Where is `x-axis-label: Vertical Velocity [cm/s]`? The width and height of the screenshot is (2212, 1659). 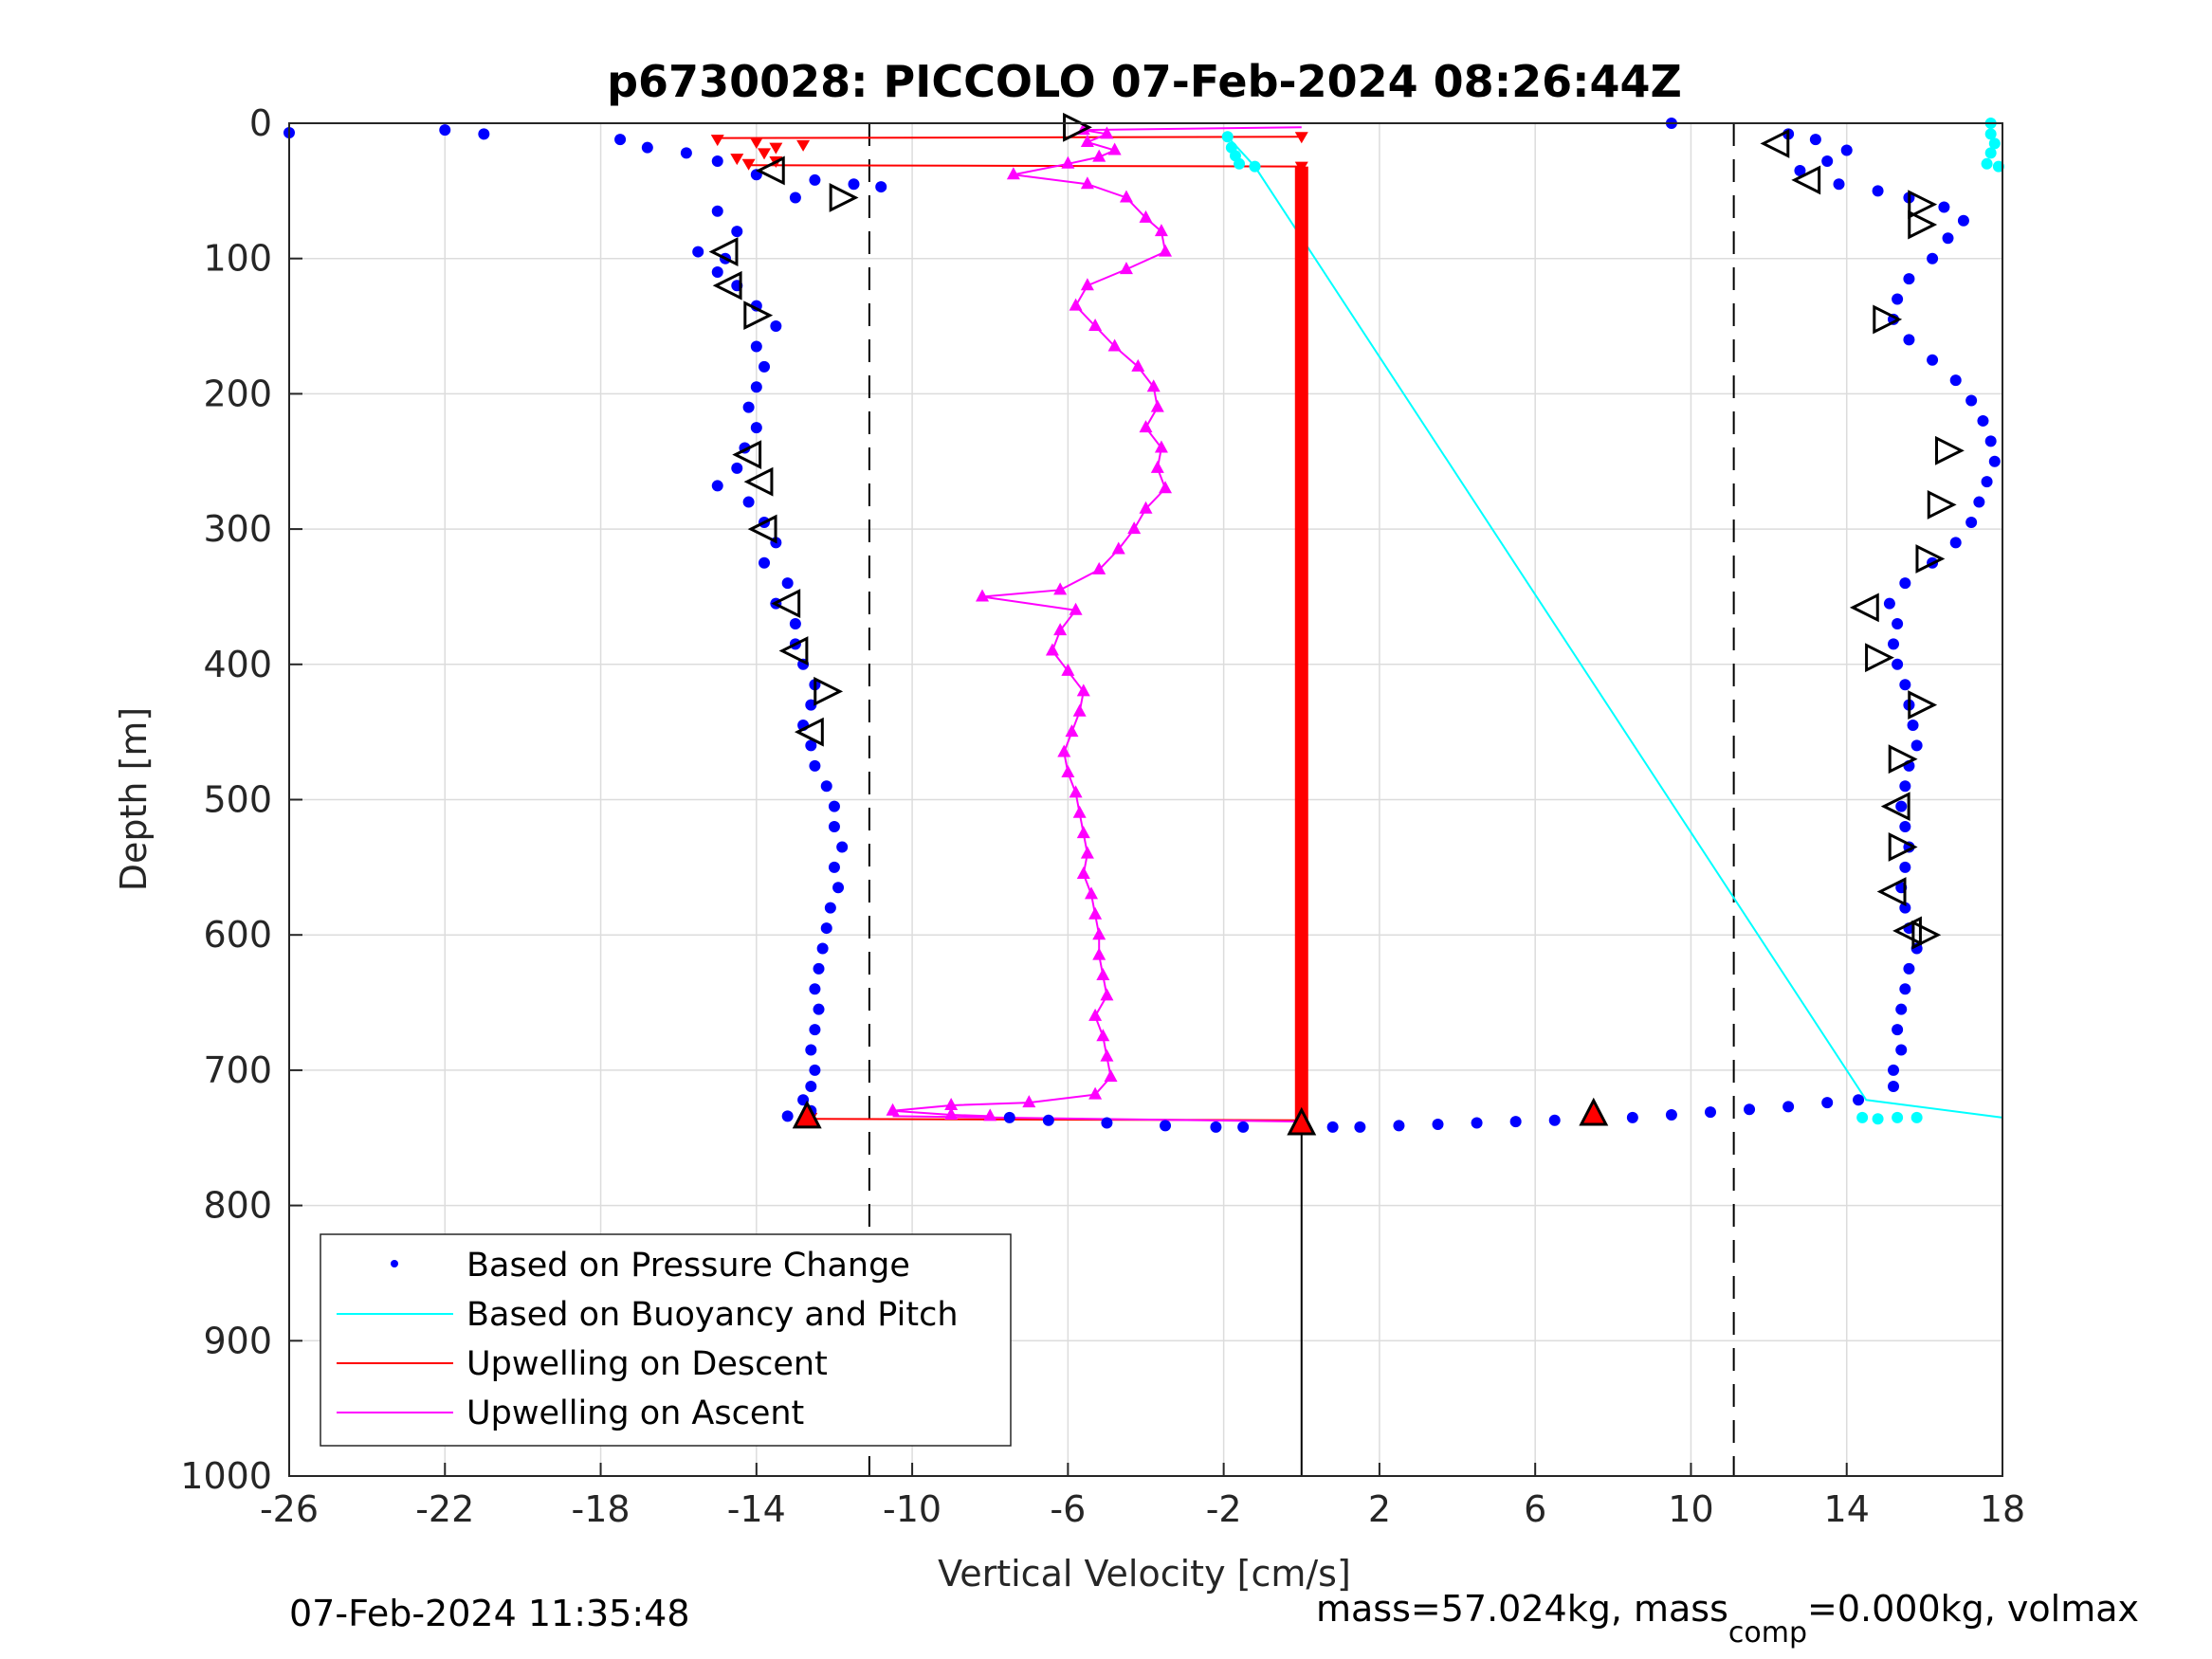 x-axis-label: Vertical Velocity [cm/s] is located at coordinates (1144, 1574).